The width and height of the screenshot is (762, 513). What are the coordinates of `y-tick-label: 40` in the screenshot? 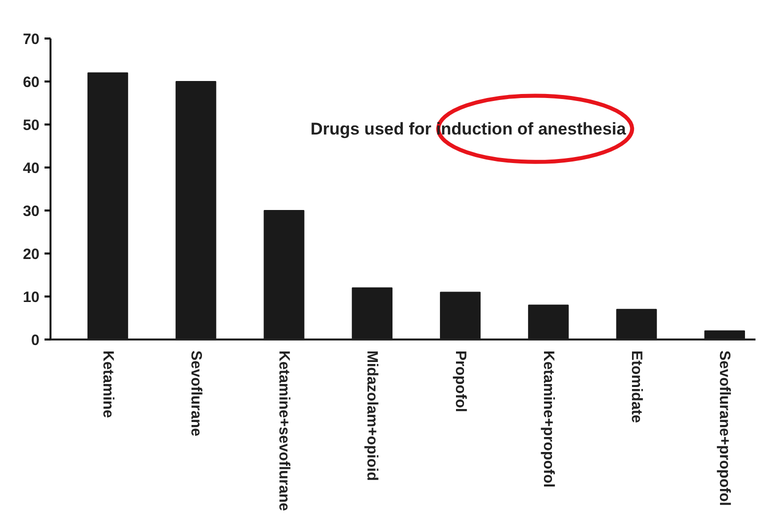 It's located at (31, 168).